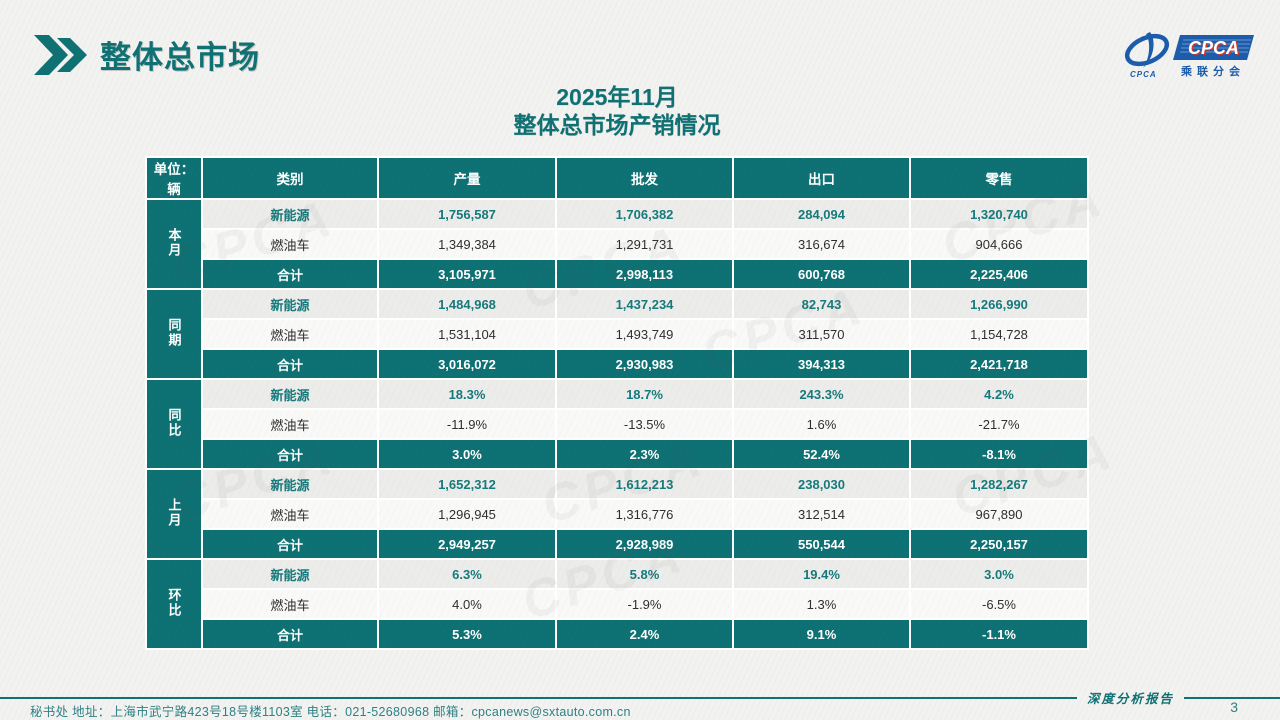  What do you see at coordinates (644, 424) in the screenshot?
I see `value-cell: -13.5%` at bounding box center [644, 424].